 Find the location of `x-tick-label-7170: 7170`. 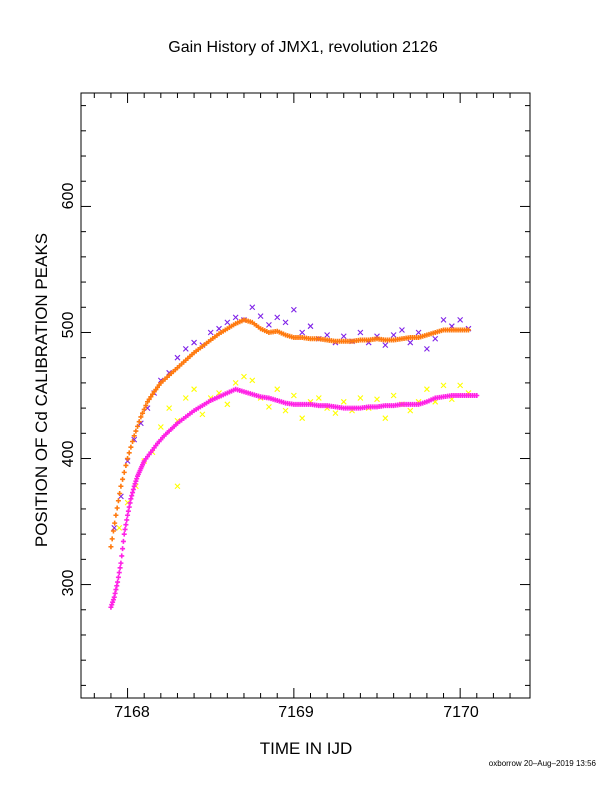

x-tick-label-7170: 7170 is located at coordinates (461, 712).